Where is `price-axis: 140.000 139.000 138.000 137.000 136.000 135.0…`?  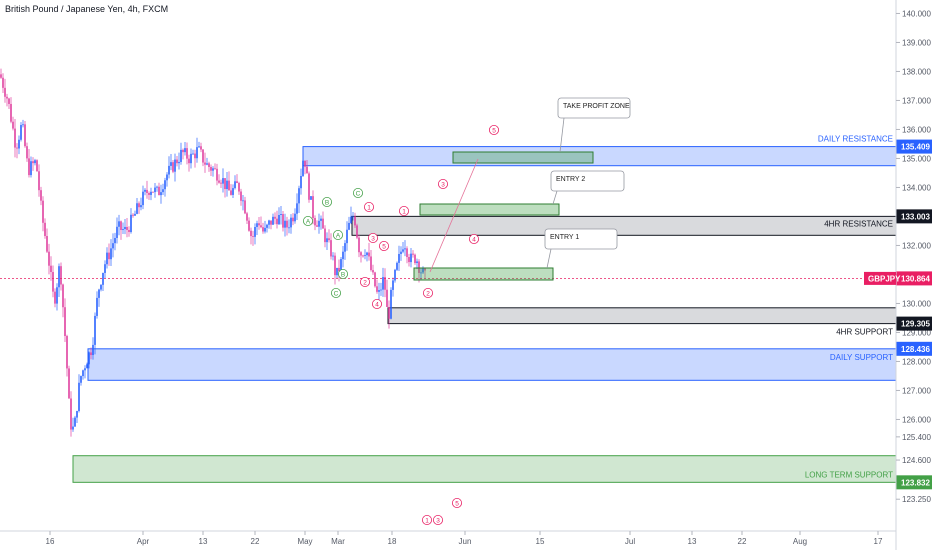
price-axis: 140.000 139.000 138.000 137.000 136.000 135.0… is located at coordinates (913, 256).